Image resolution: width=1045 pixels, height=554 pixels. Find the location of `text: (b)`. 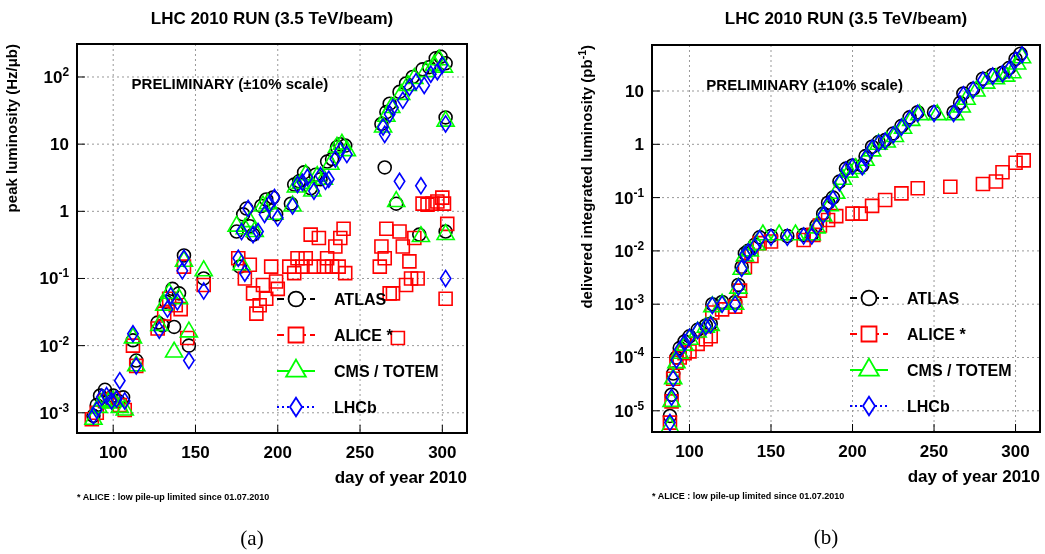

text: (b) is located at coordinates (826, 537).